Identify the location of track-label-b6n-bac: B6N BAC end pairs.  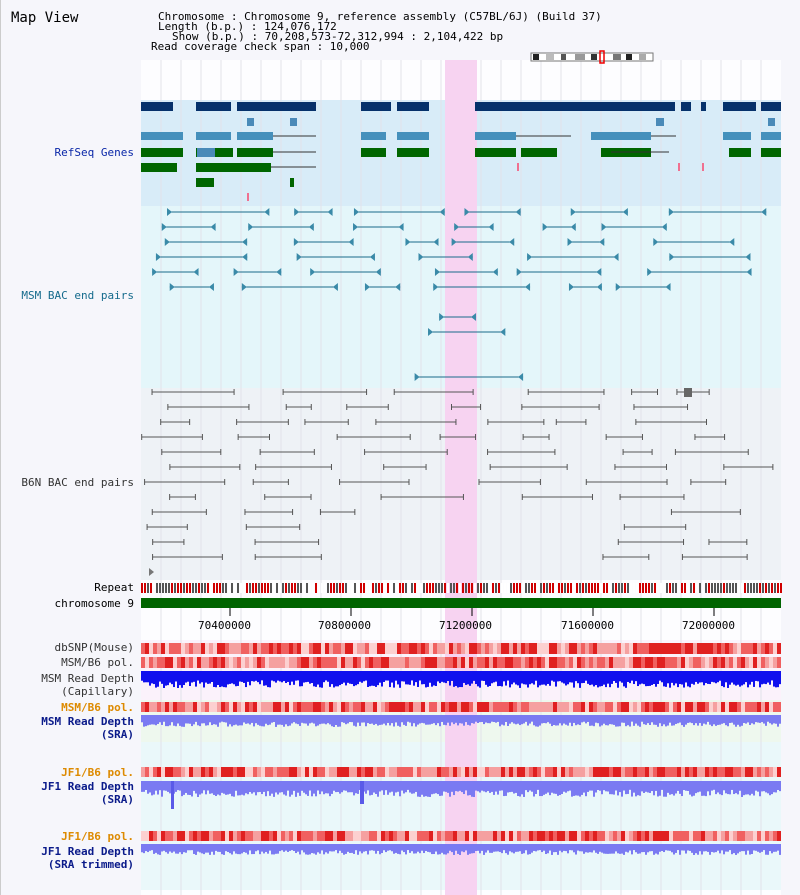
(77, 482).